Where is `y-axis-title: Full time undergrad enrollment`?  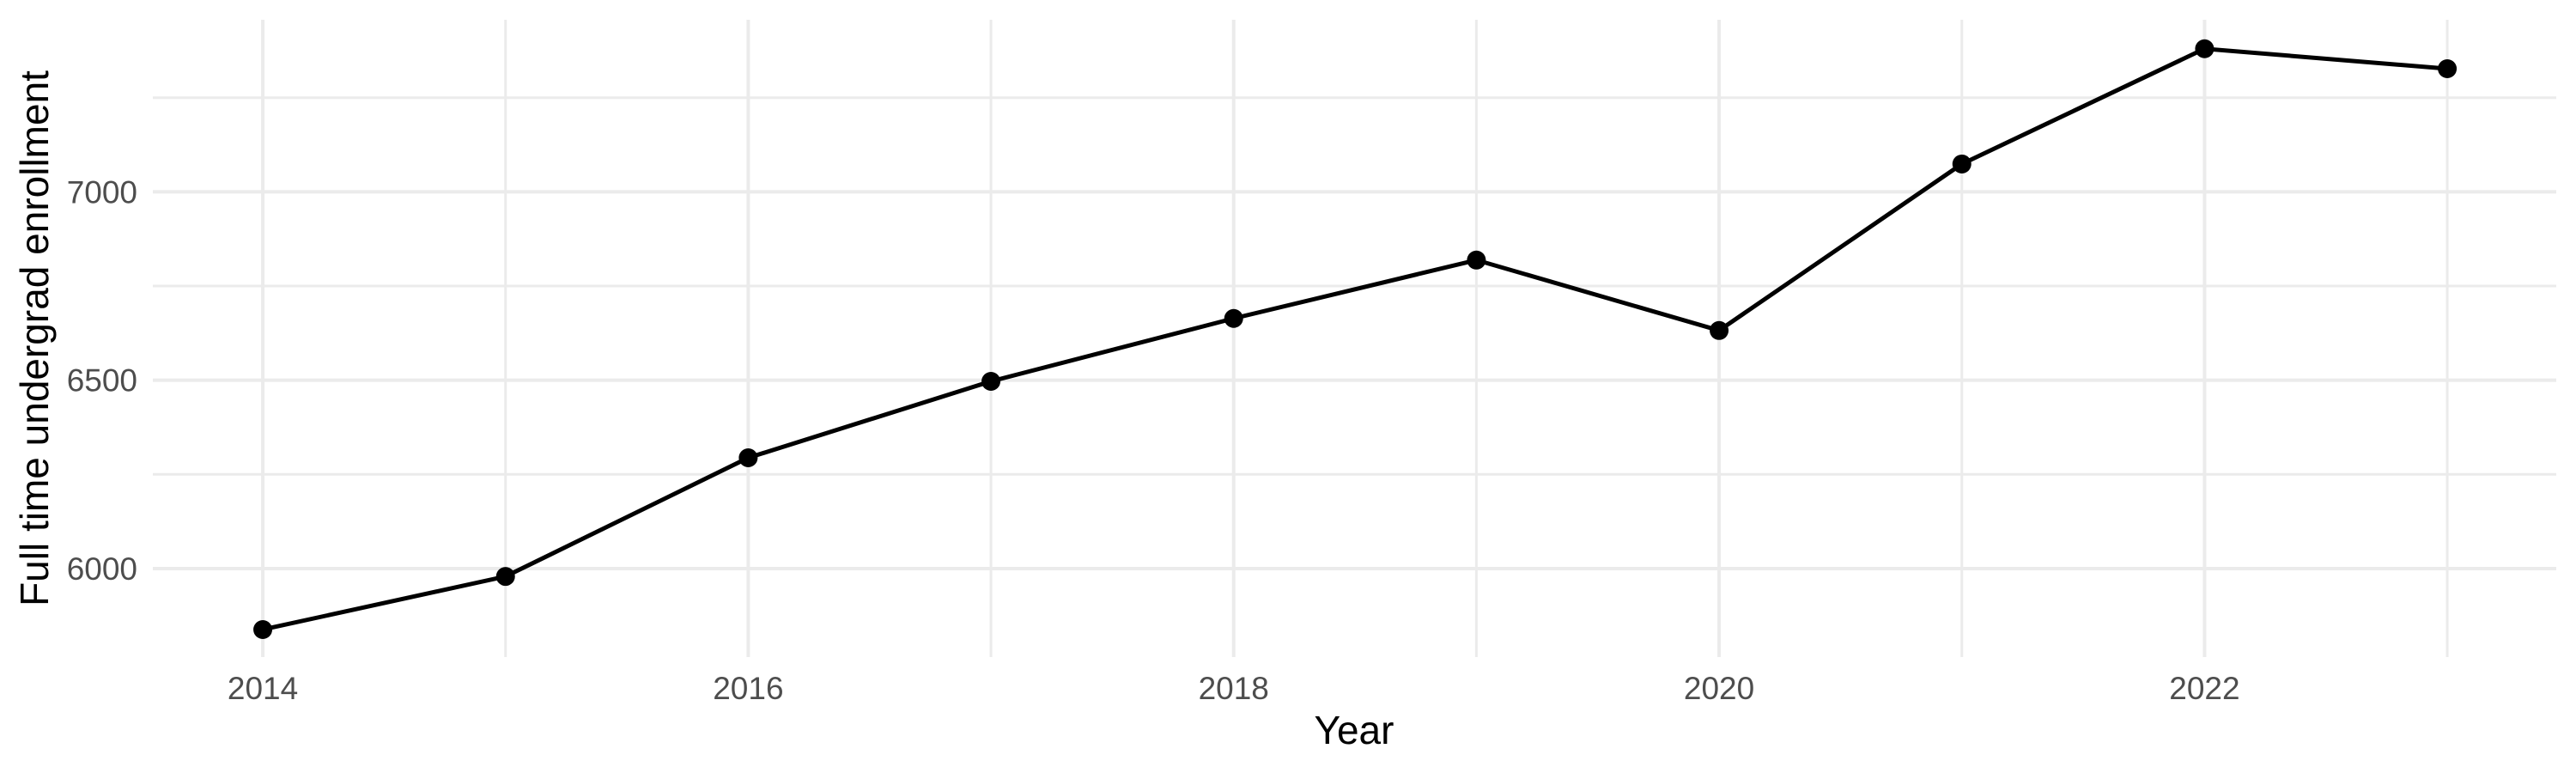 y-axis-title: Full time undergrad enrollment is located at coordinates (34, 338).